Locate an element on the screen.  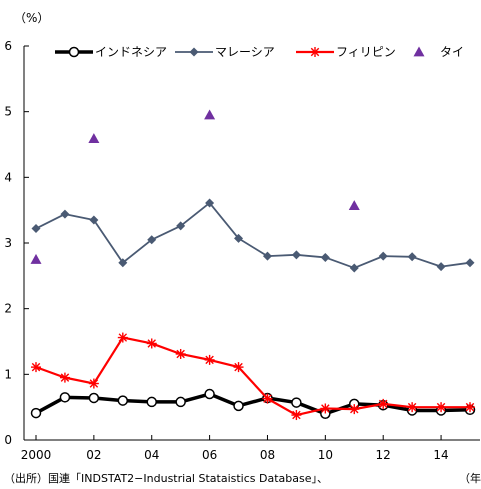
y-tick-label: 0 is located at coordinates (8, 440).